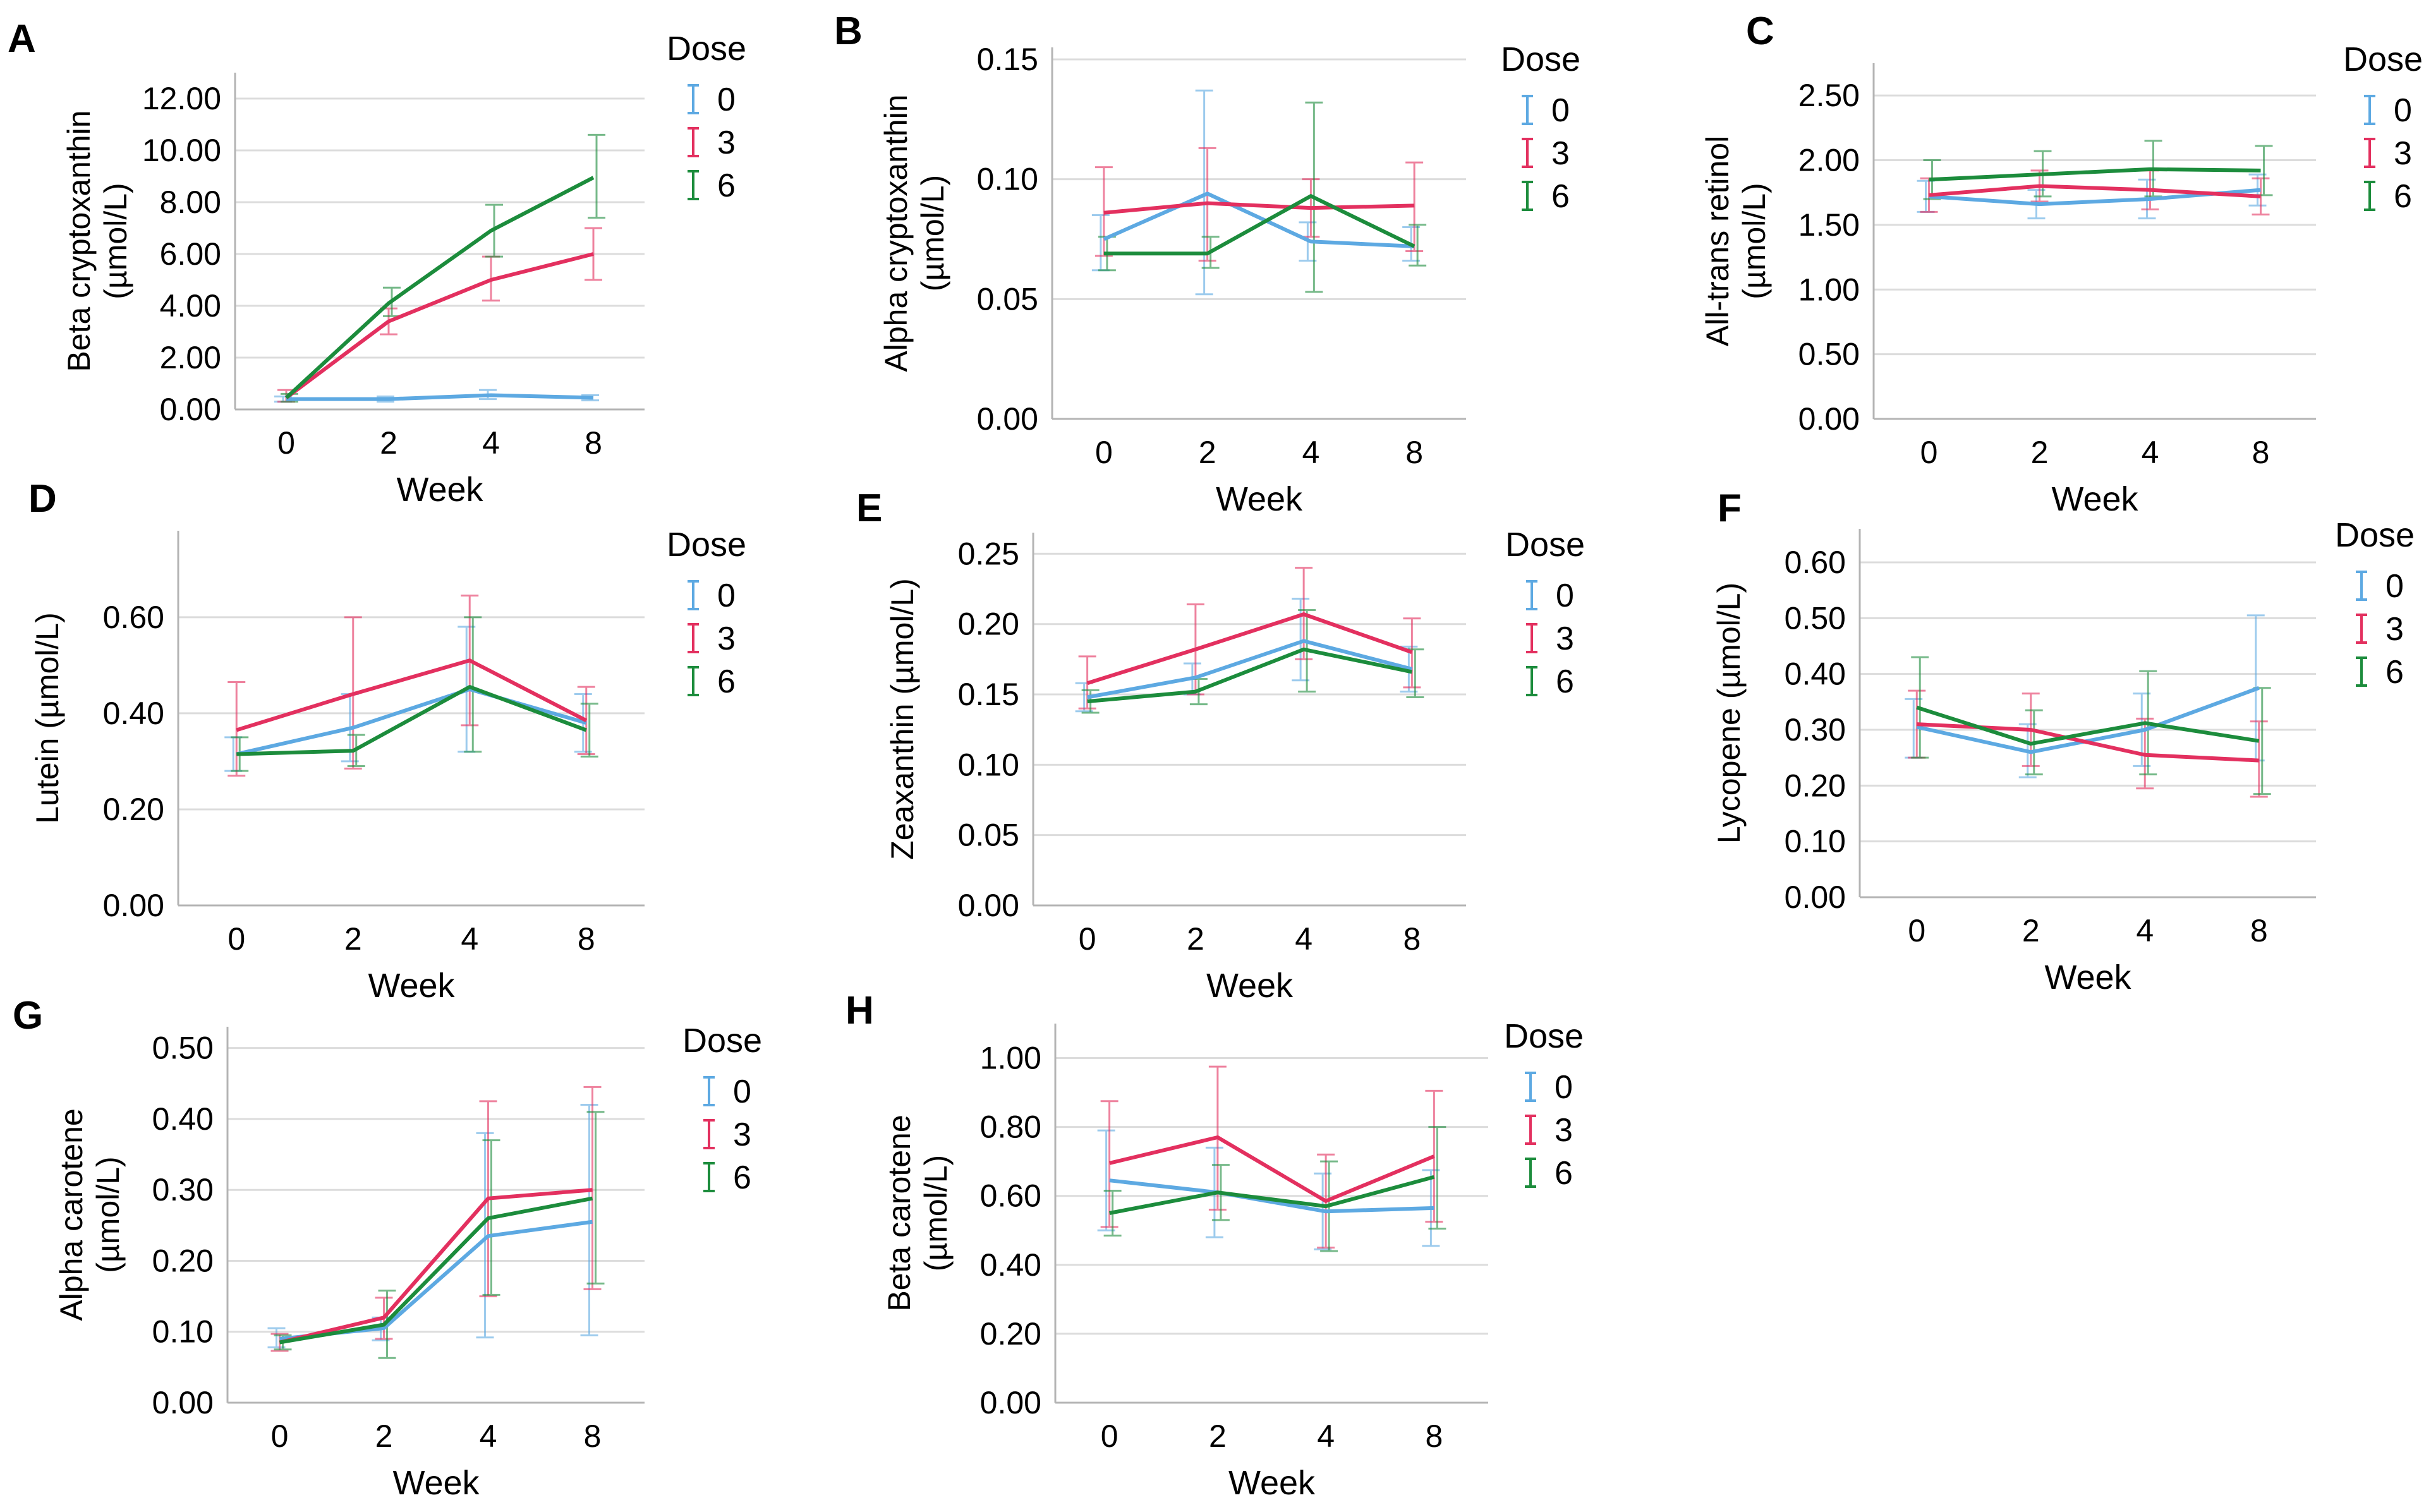 This screenshot has height=1512, width=2431. What do you see at coordinates (72, 1214) in the screenshot?
I see `y-axis-title: Alpha carotene` at bounding box center [72, 1214].